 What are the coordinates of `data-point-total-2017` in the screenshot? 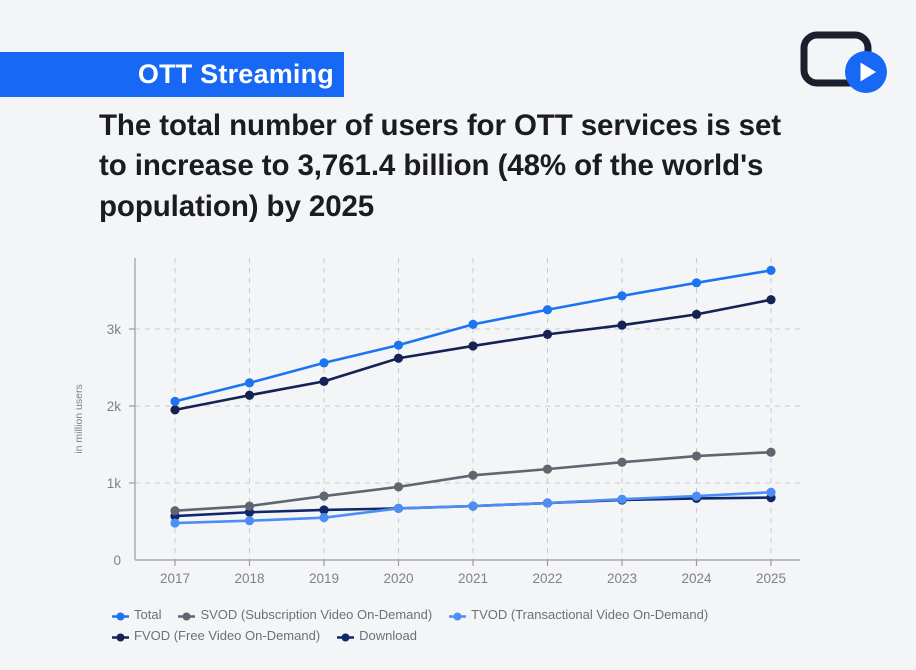 It's located at (175, 401).